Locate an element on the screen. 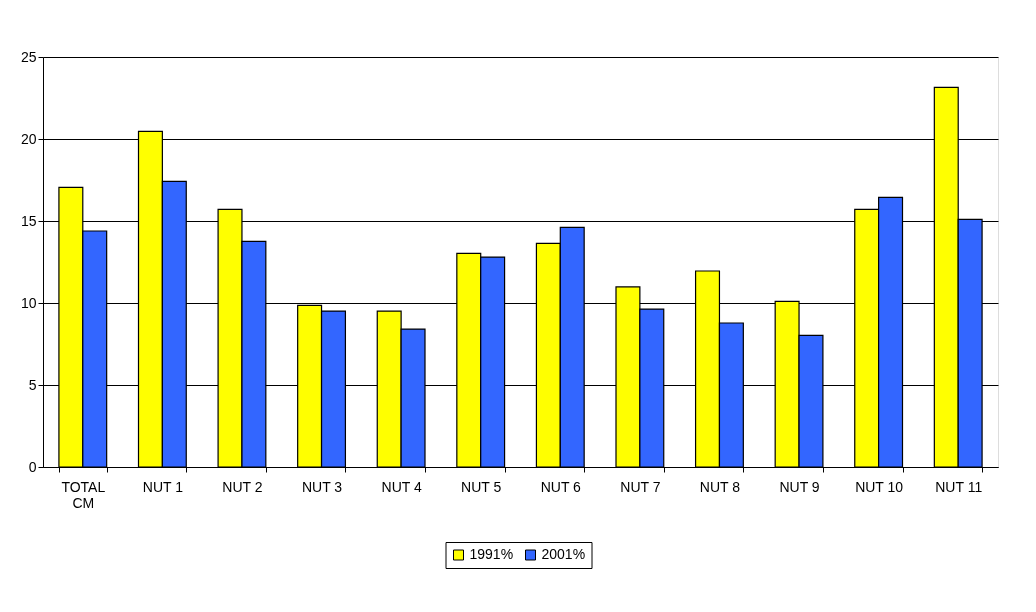 The width and height of the screenshot is (1036, 612). y-tick-label: 10 is located at coordinates (28, 302).